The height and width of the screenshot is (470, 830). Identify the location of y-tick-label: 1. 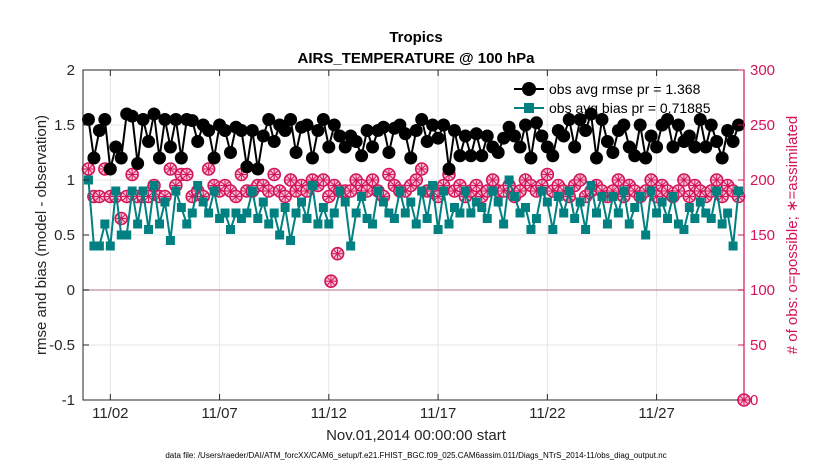
(71, 180).